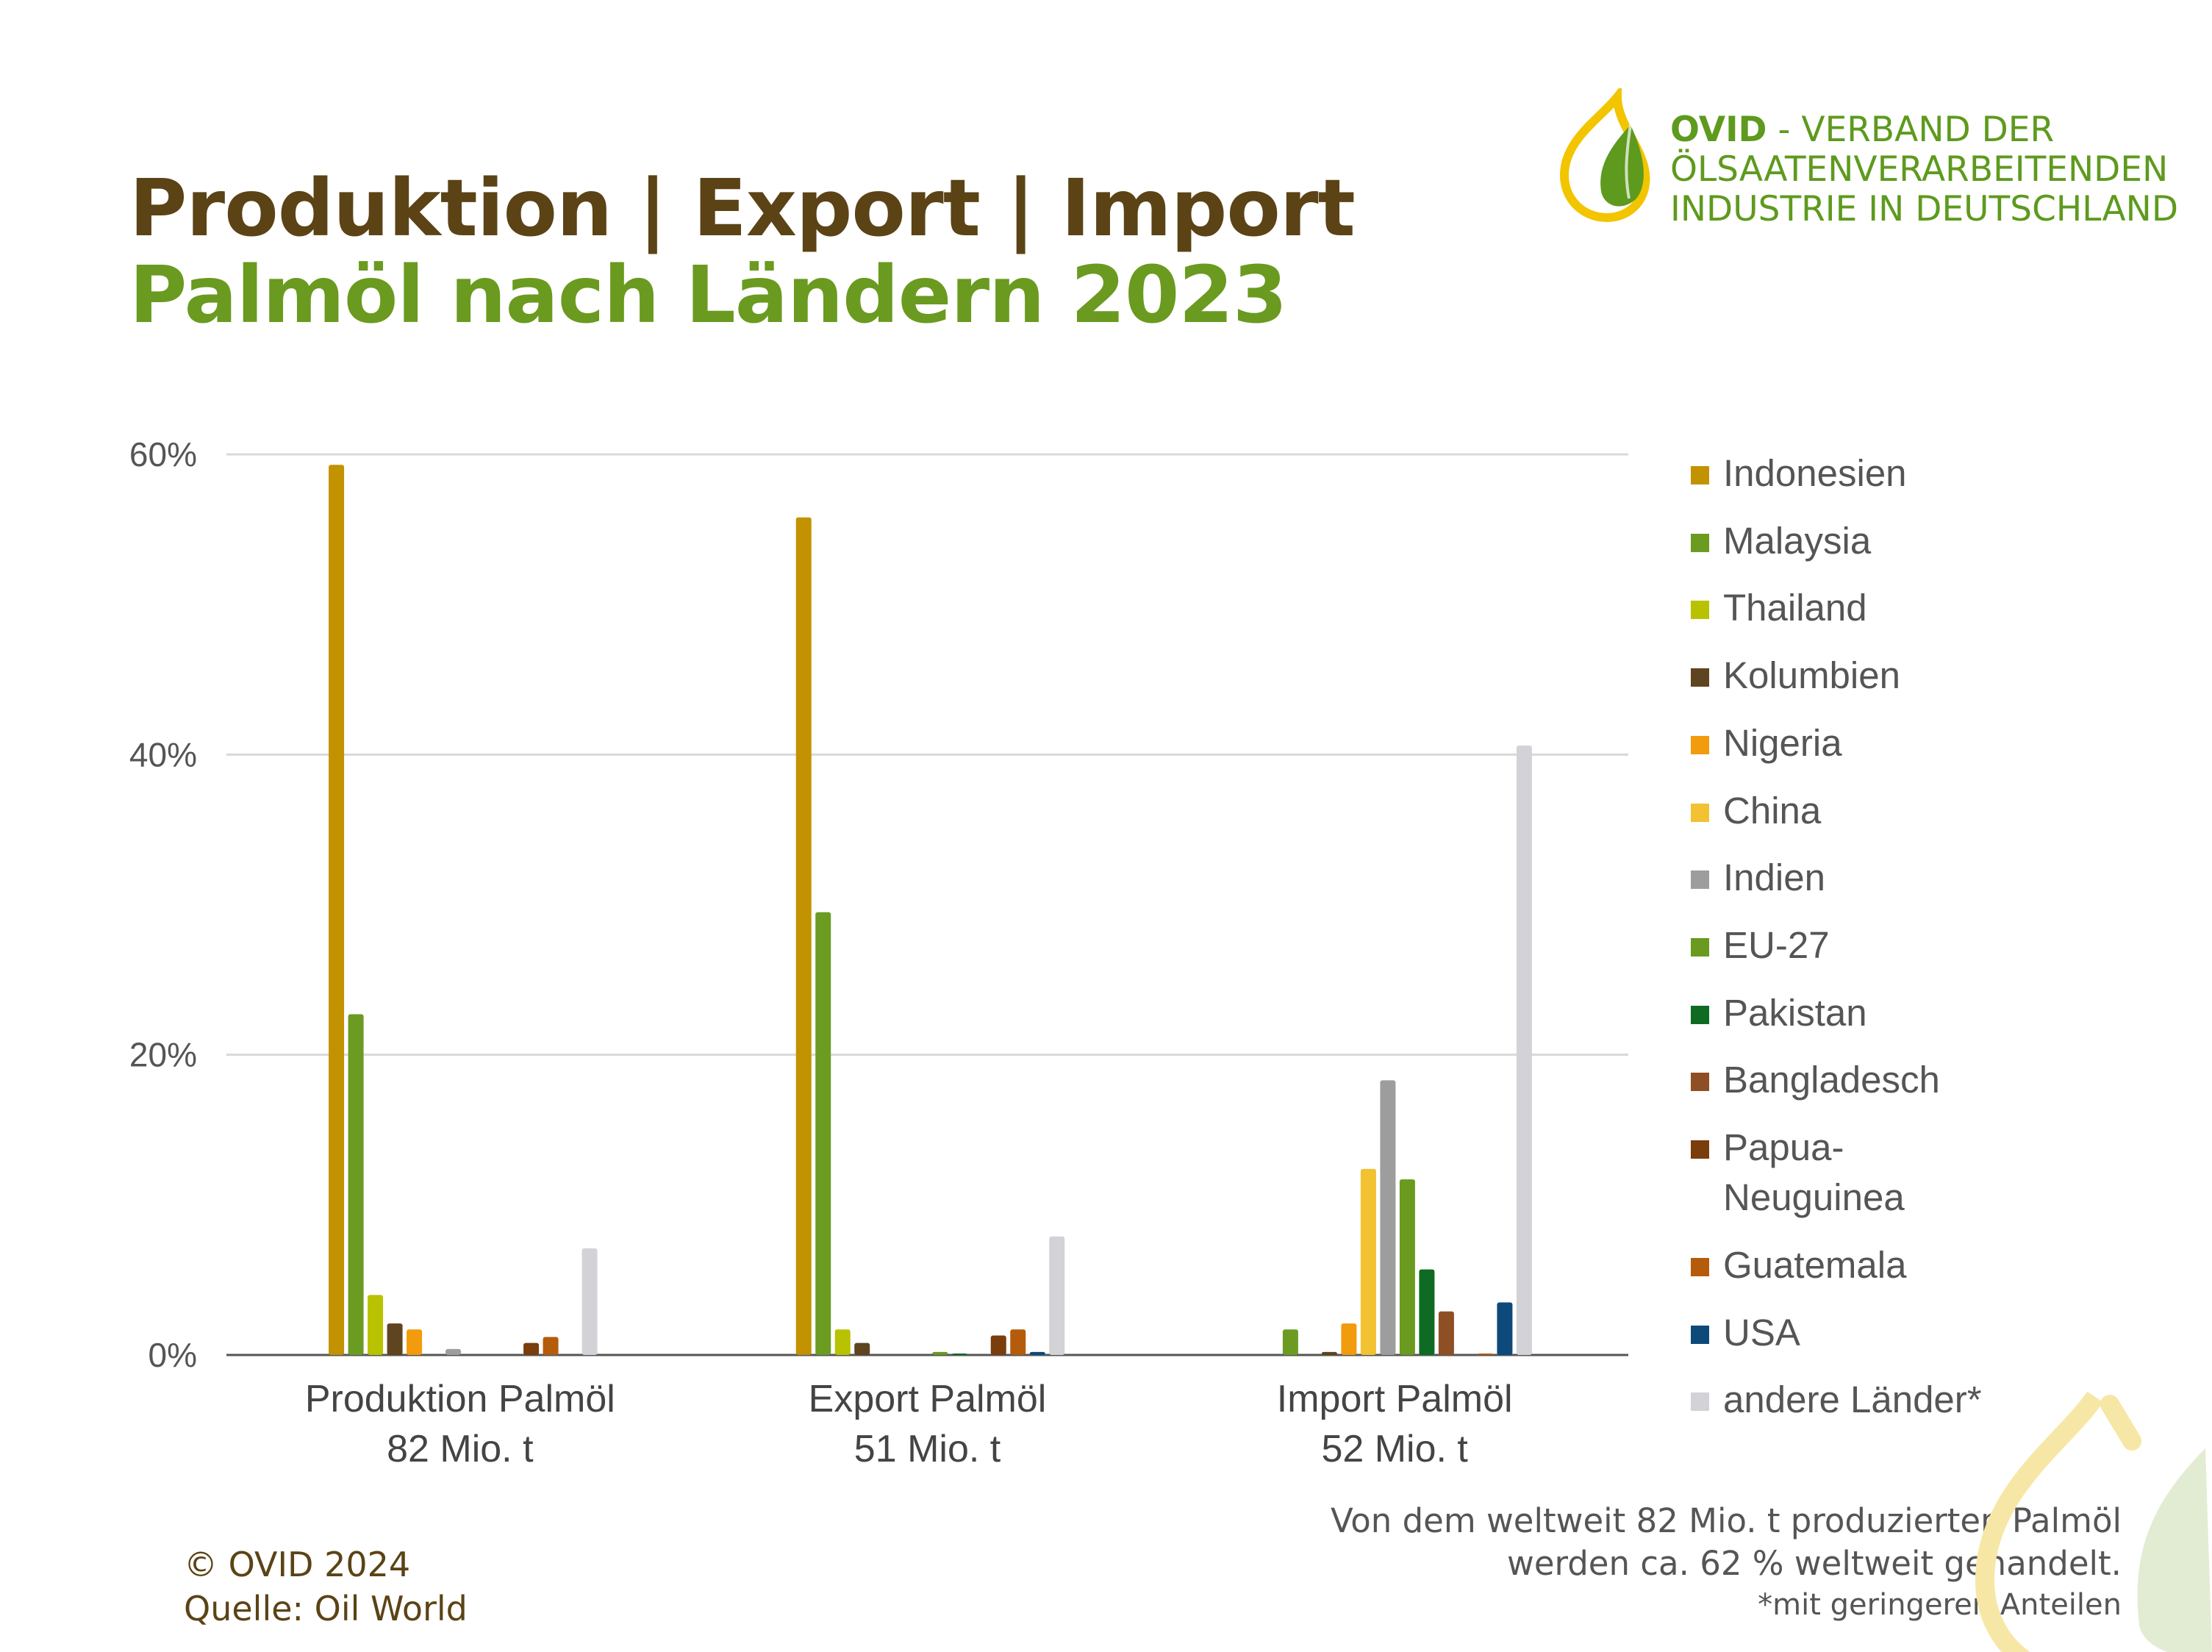  What do you see at coordinates (1795, 608) in the screenshot?
I see `legend-label: Thailand` at bounding box center [1795, 608].